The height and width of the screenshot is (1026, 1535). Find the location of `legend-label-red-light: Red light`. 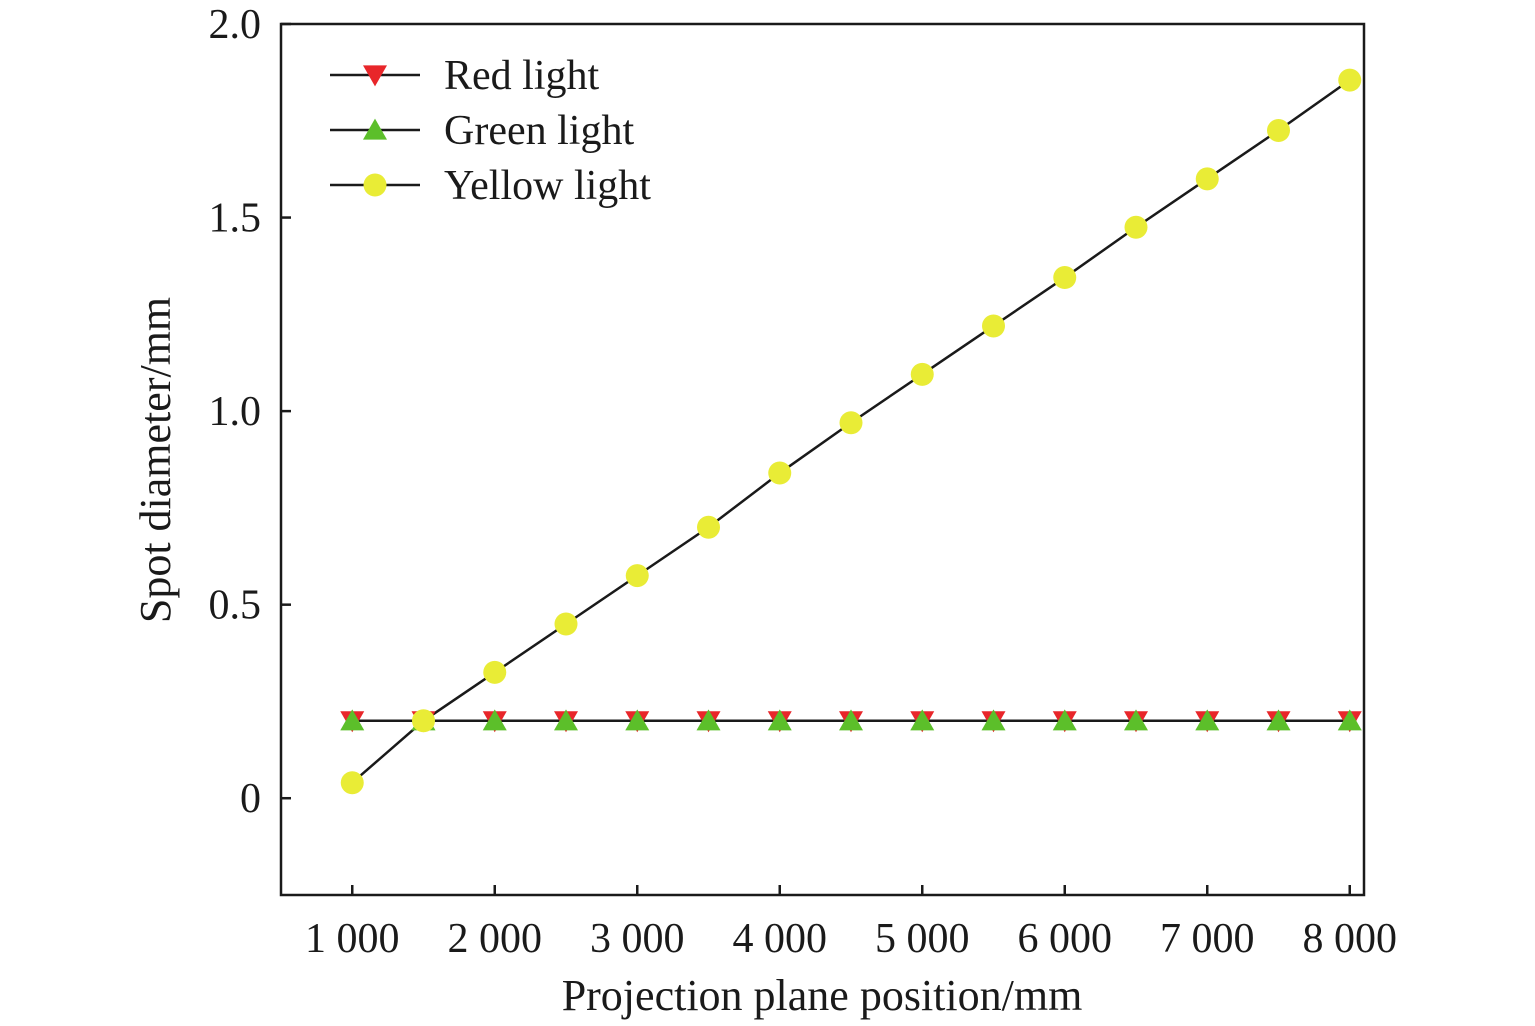

legend-label-red-light: Red light is located at coordinates (521, 76).